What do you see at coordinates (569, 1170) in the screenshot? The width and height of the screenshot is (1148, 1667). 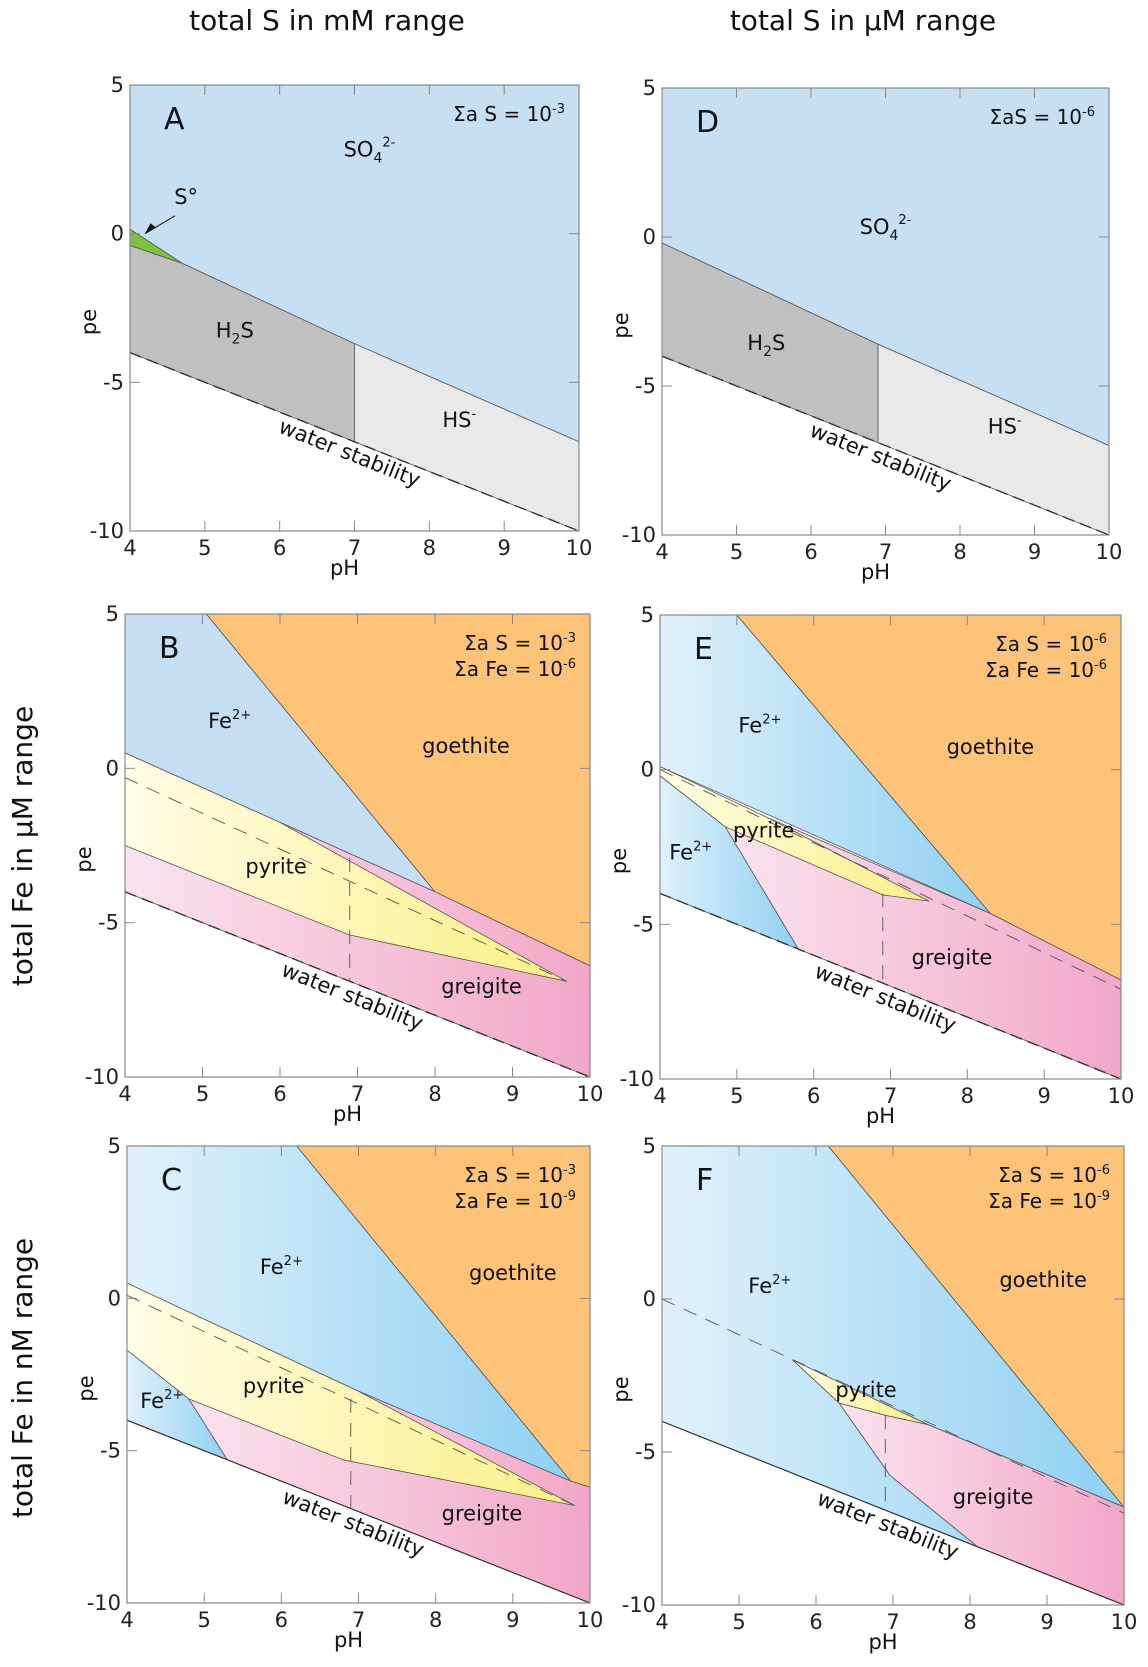 I see `annotation-exponent: -3` at bounding box center [569, 1170].